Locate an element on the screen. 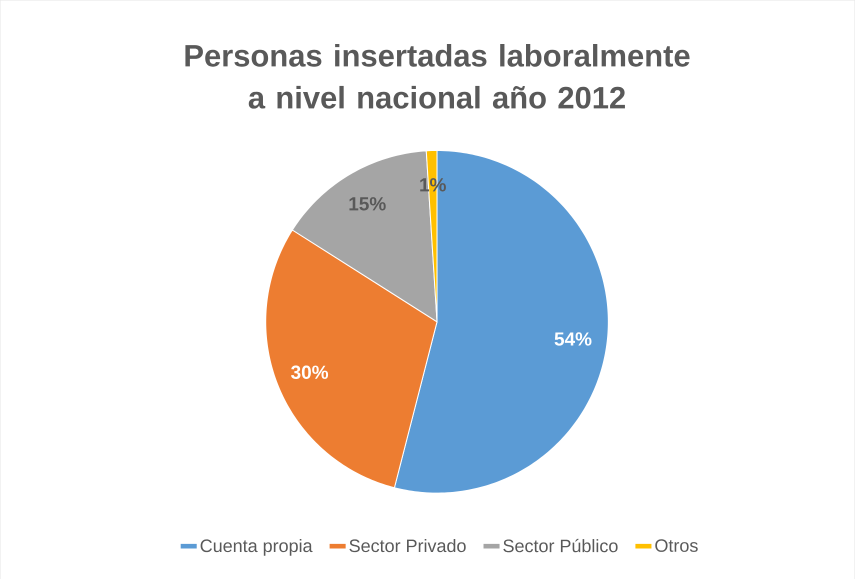 This screenshot has height=579, width=855. data-label: 54% is located at coordinates (573, 339).